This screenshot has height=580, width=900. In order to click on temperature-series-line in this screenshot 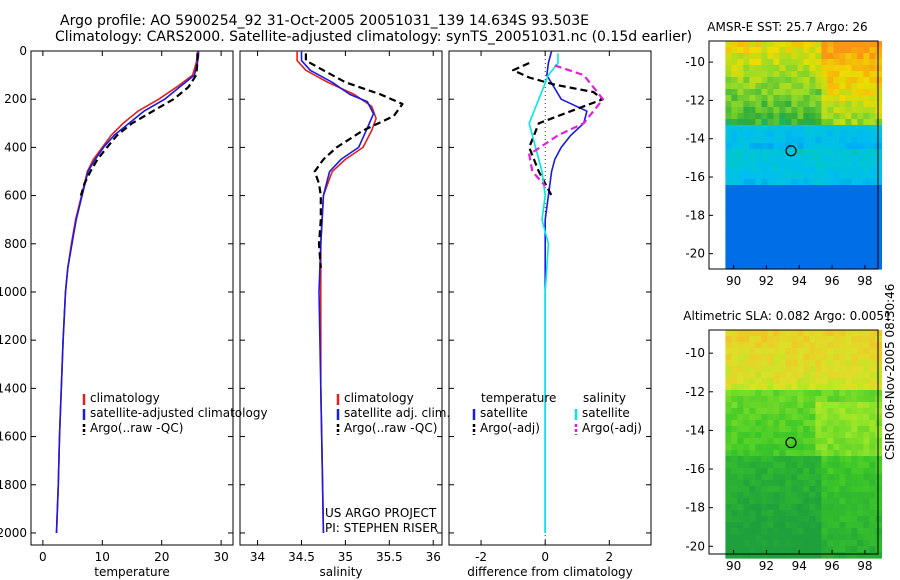, I will do `click(127, 292)`.